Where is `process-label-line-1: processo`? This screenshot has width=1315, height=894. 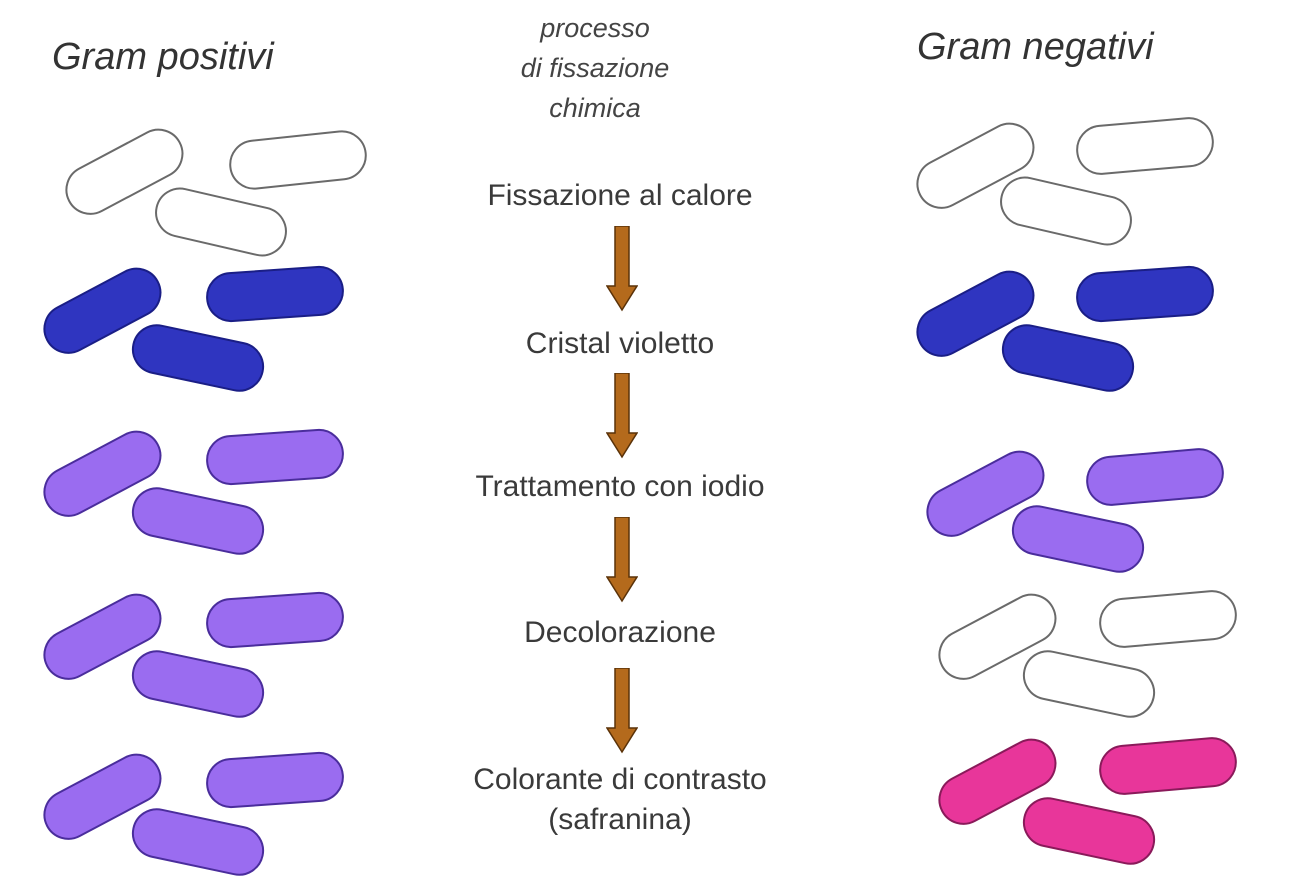 process-label-line-1: processo is located at coordinates (595, 28).